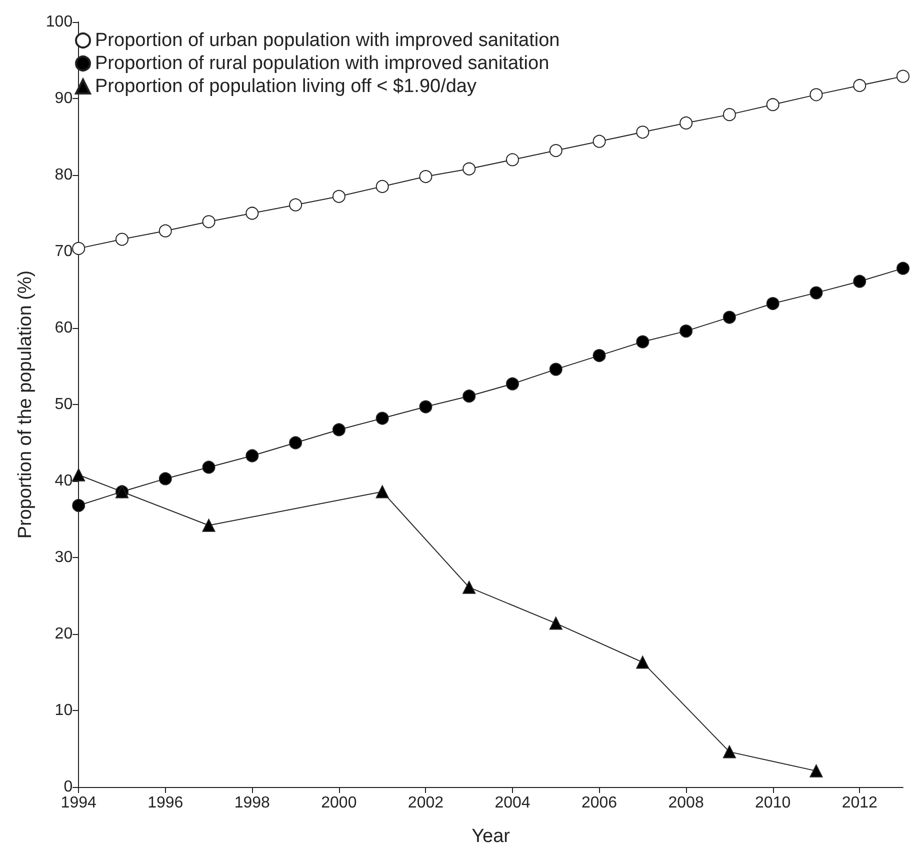 The width and height of the screenshot is (921, 867). What do you see at coordinates (286, 86) in the screenshot?
I see `legend-label: Proportion of population living off < $1.90/day` at bounding box center [286, 86].